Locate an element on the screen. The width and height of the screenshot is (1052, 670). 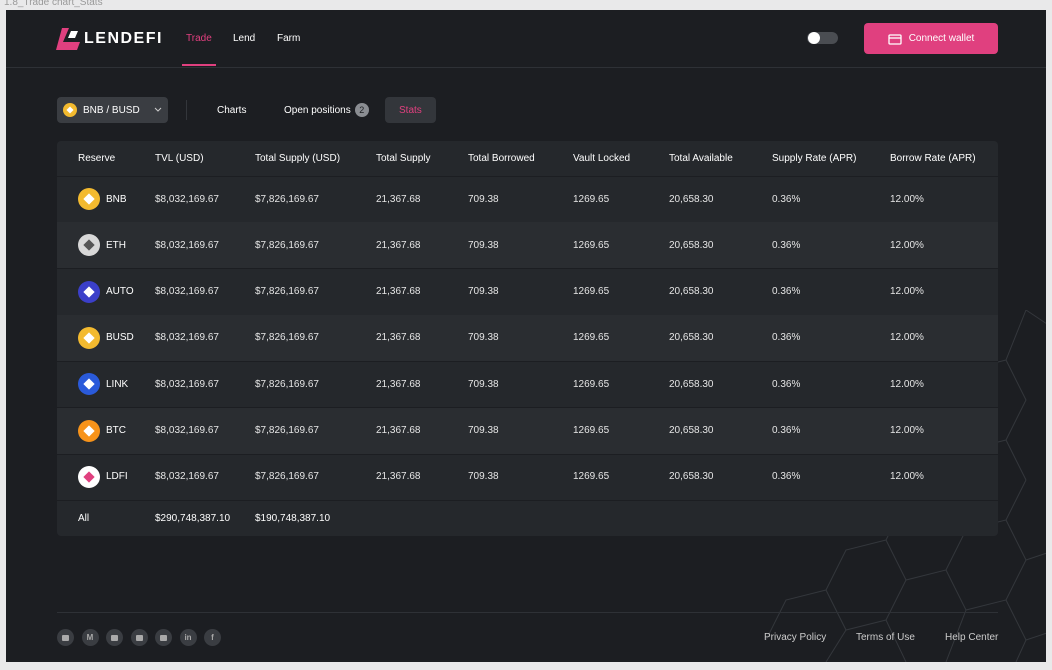
tab-label: Stats is located at coordinates (410, 110).